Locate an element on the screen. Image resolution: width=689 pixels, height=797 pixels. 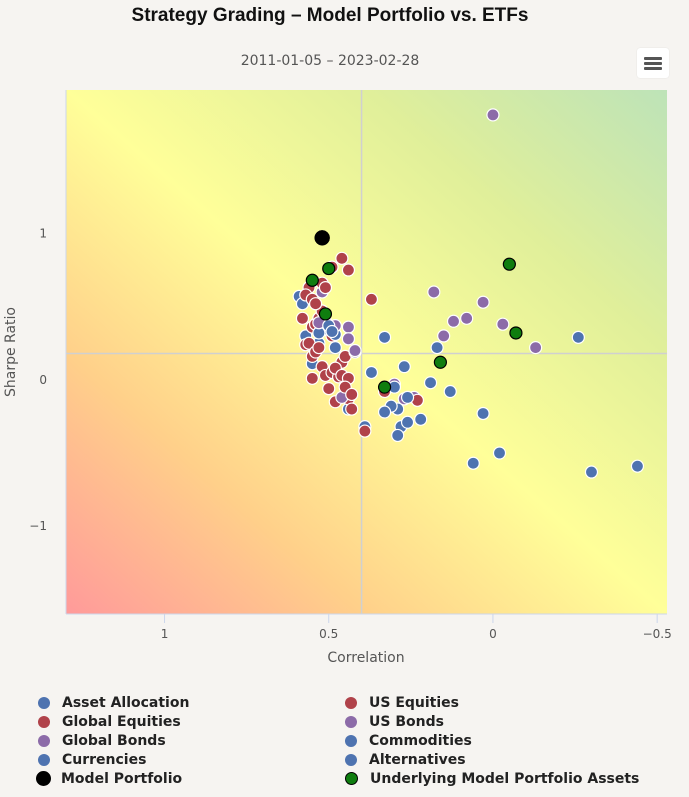
legend-item-global-equities: Global Equities is located at coordinates (109, 721).